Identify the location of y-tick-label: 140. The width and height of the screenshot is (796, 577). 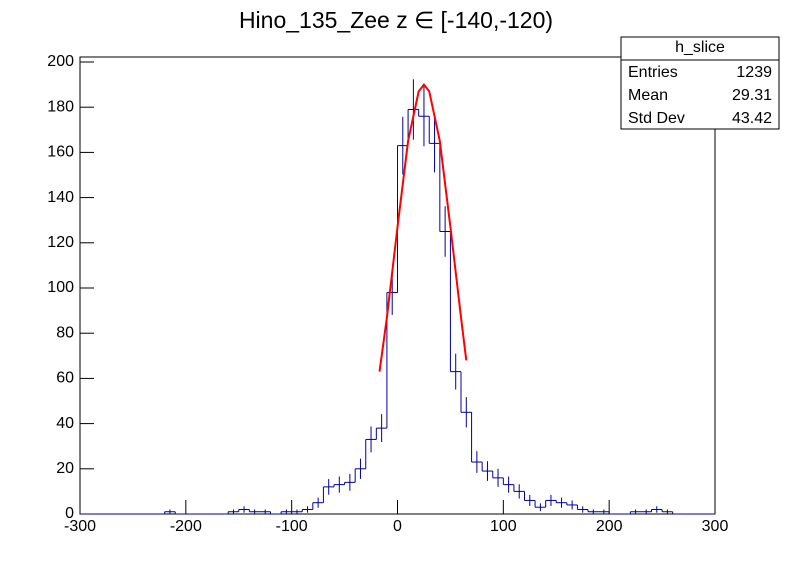
(60, 197).